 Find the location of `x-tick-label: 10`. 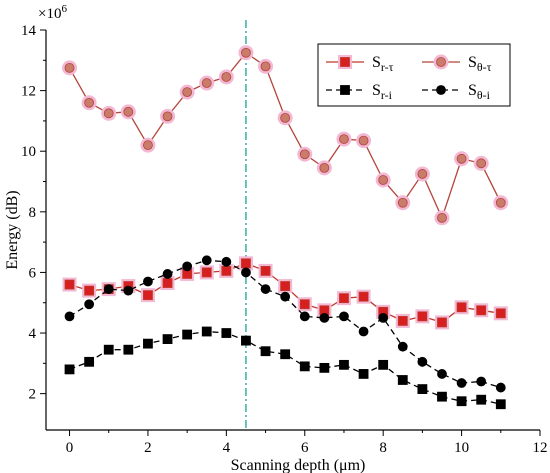

x-tick-label: 10 is located at coordinates (461, 448).